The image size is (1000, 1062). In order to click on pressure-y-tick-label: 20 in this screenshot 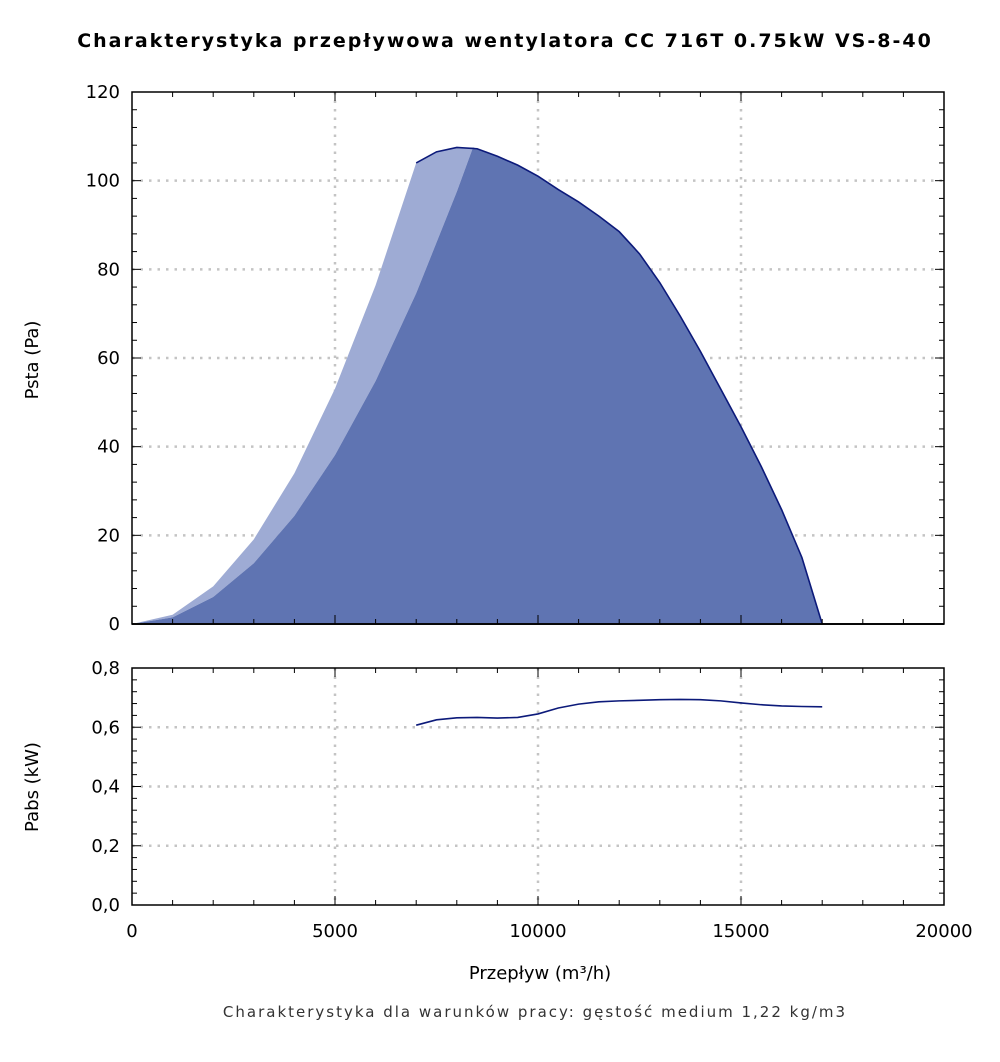, I will do `click(108, 535)`.